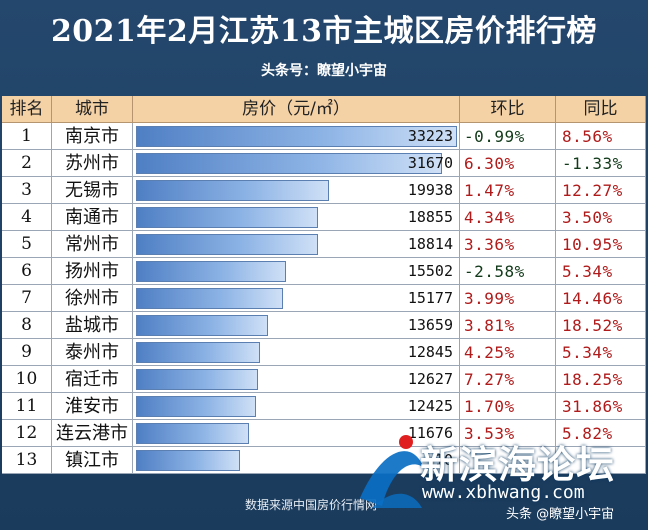 The image size is (648, 530). I want to click on table-row: 3 无锡市 19938 1.47% 12.27%, so click(324, 190).